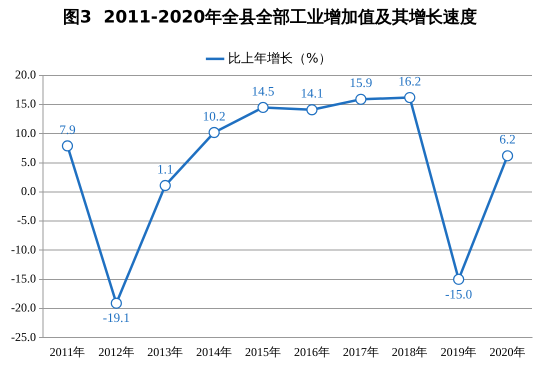 The height and width of the screenshot is (367, 544). Describe the element at coordinates (214, 116) in the screenshot. I see `data-label: 10.2` at that location.